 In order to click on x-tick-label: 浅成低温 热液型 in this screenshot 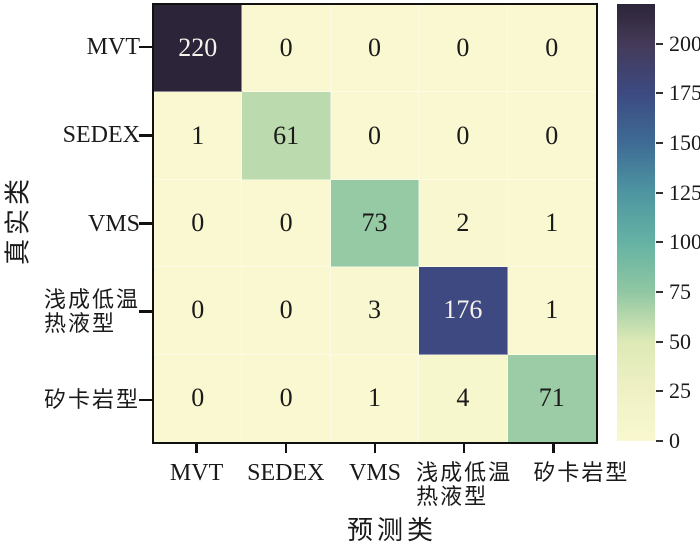, I will do `click(464, 484)`.